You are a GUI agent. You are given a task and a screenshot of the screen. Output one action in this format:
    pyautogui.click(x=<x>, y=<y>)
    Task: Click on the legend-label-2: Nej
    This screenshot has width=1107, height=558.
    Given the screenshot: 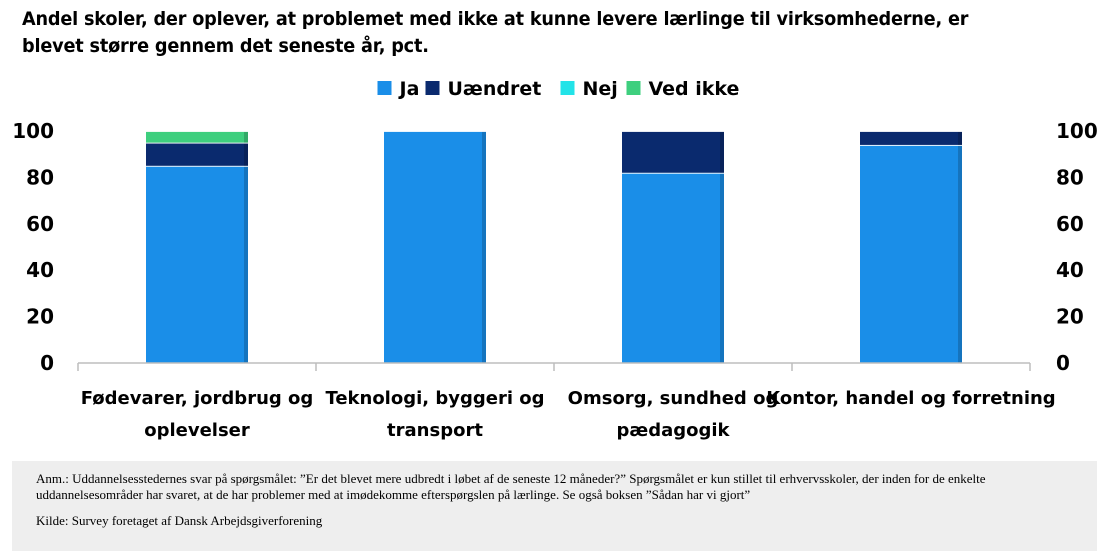 What is the action you would take?
    pyautogui.click(x=600, y=89)
    